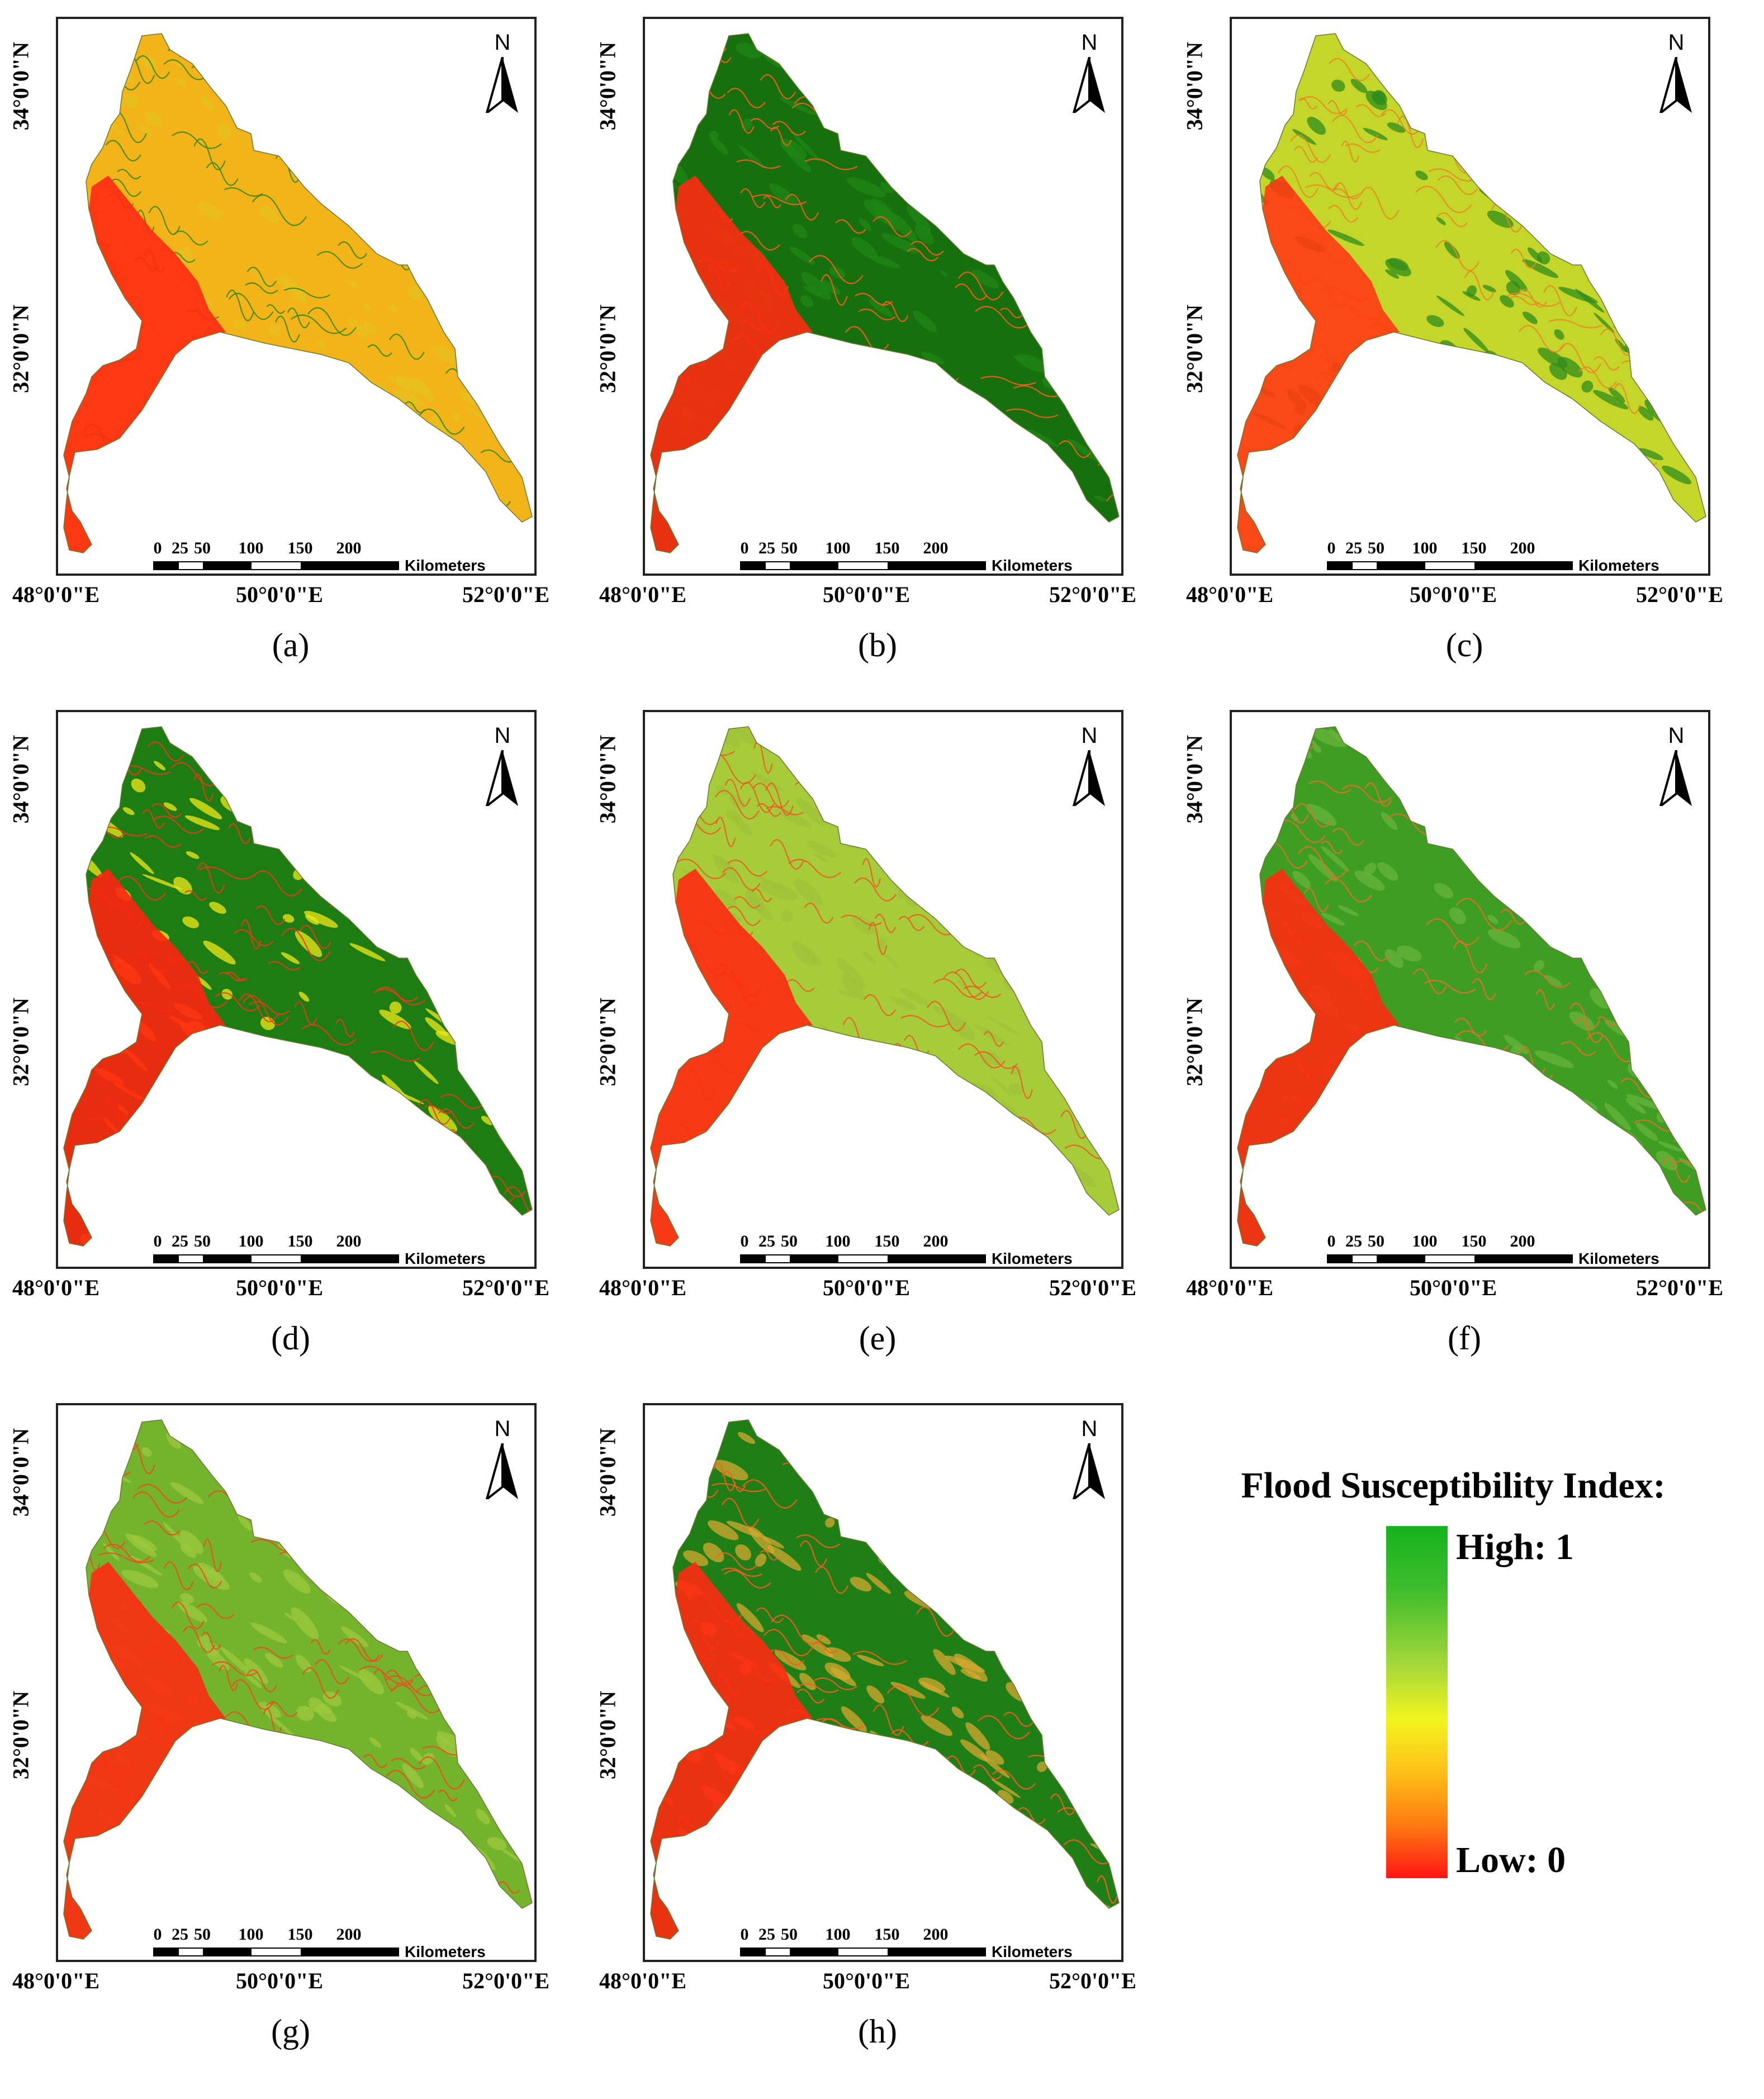 The width and height of the screenshot is (1764, 2099). Describe the element at coordinates (21, 1042) in the screenshot. I see `latitude-tick: 32°0'0"N` at that location.